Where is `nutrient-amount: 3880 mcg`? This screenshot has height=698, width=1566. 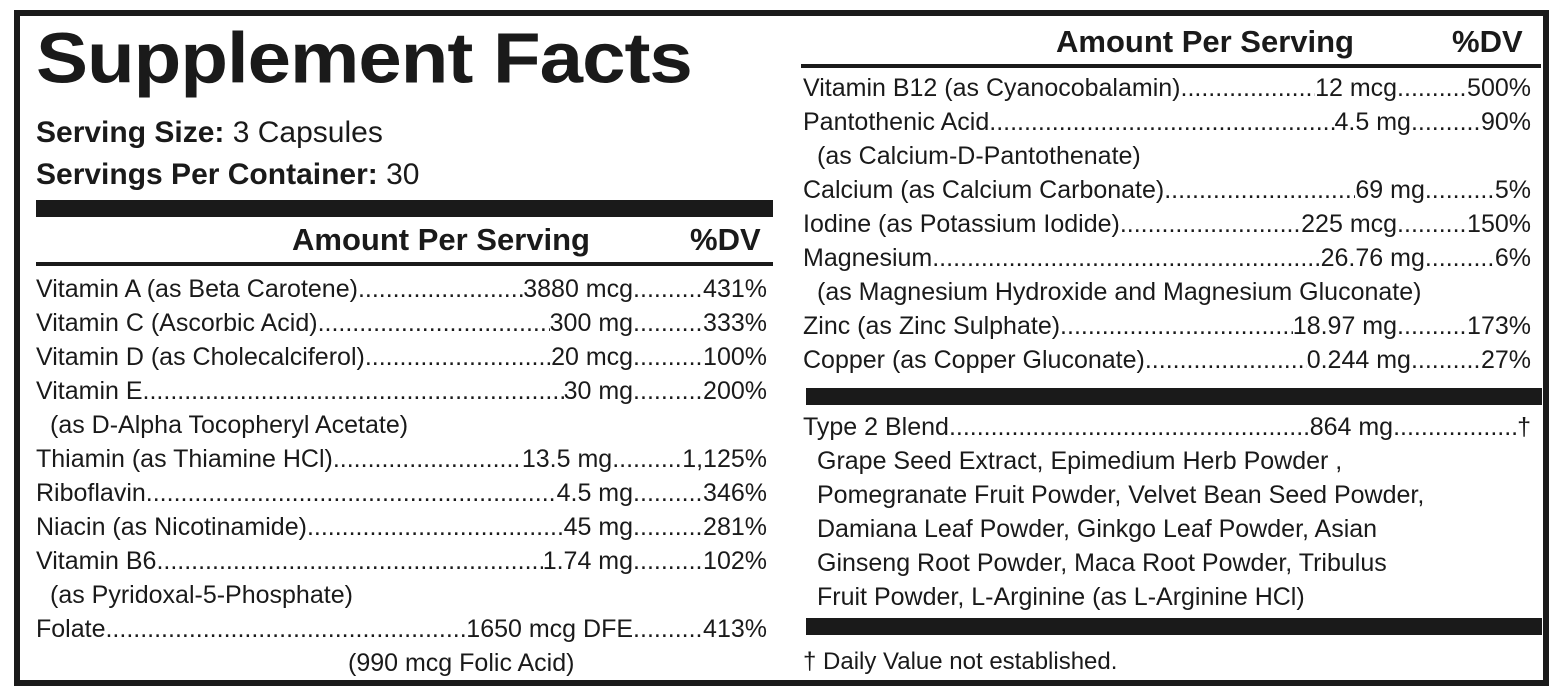 nutrient-amount: 3880 mcg is located at coordinates (578, 289).